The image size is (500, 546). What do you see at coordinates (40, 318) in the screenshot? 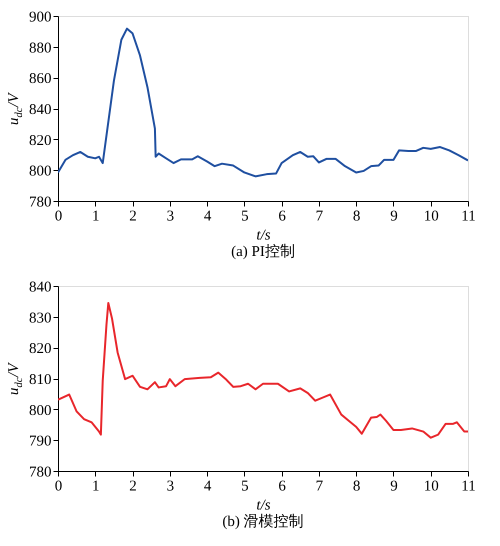
I see `y-tick-label: 830` at bounding box center [40, 318].